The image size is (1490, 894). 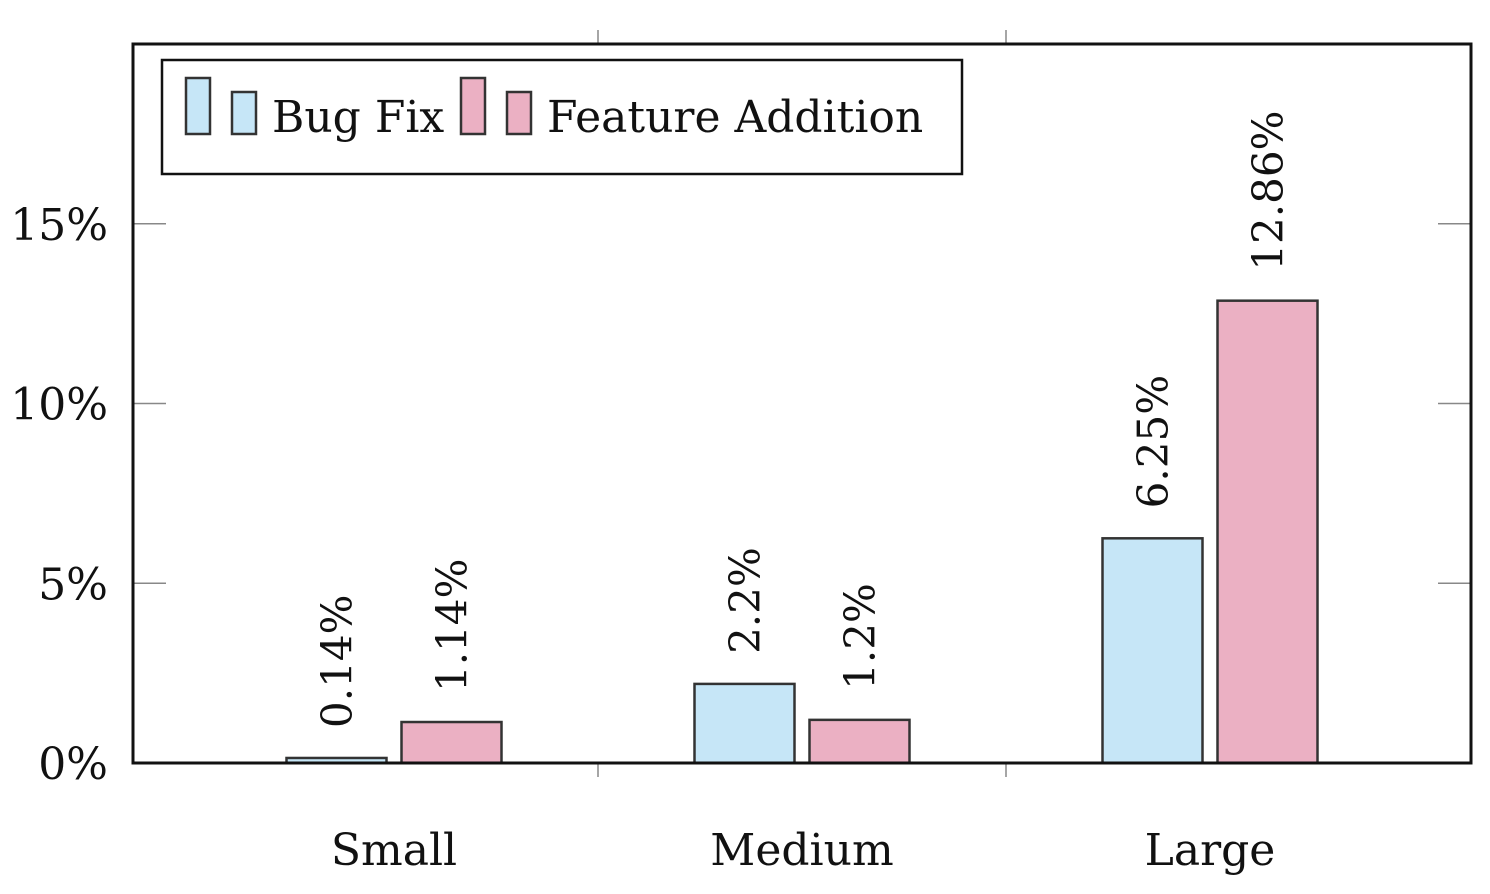 I want to click on legend-swatch-feature-addition-small, so click(x=519, y=113).